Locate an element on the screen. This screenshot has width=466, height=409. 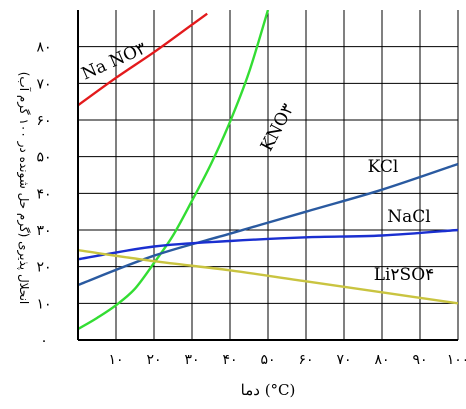
x-tick-label: ۹۰ is located at coordinates (419, 360).